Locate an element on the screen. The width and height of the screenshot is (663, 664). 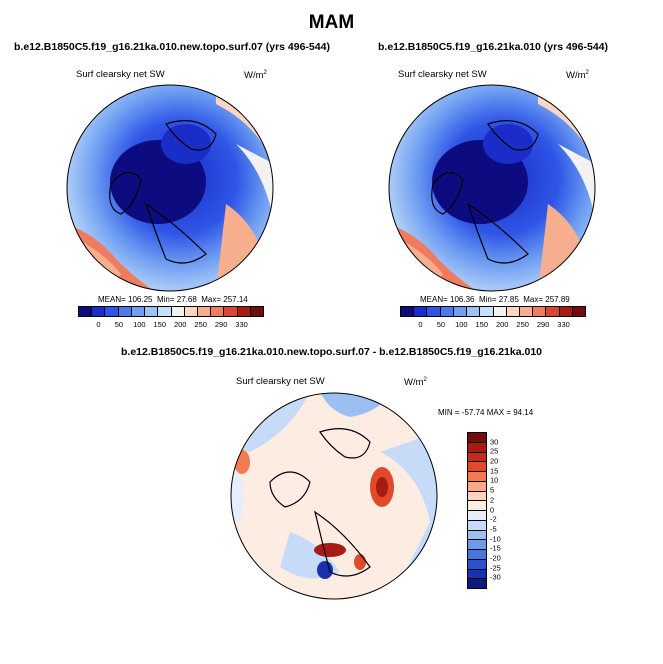
panel-1-colorbar-tick-label: 200 is located at coordinates (180, 324).